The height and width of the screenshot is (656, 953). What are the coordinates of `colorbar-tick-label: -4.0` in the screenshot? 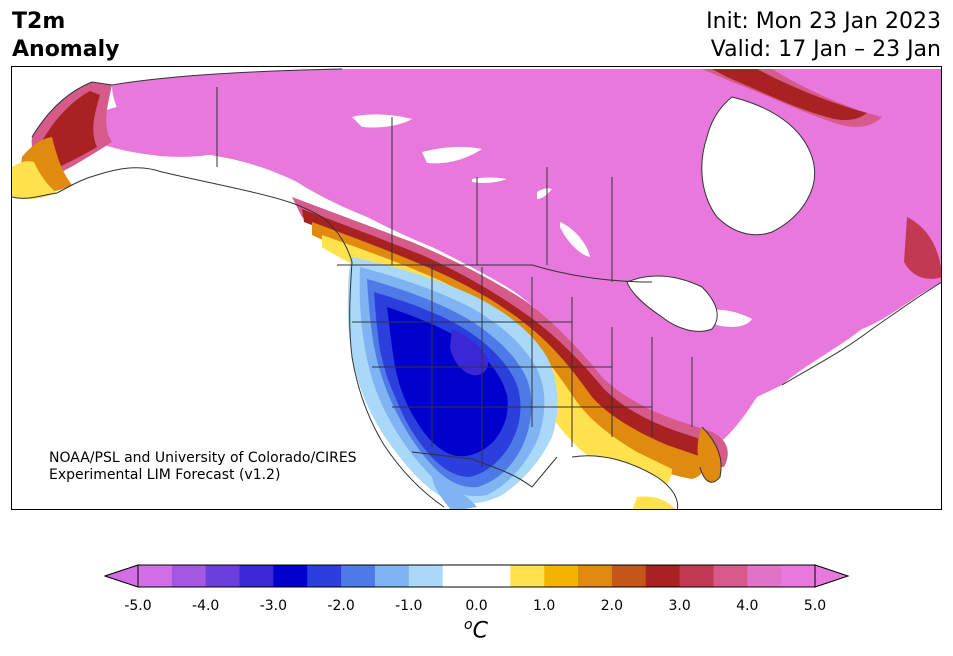 It's located at (206, 606).